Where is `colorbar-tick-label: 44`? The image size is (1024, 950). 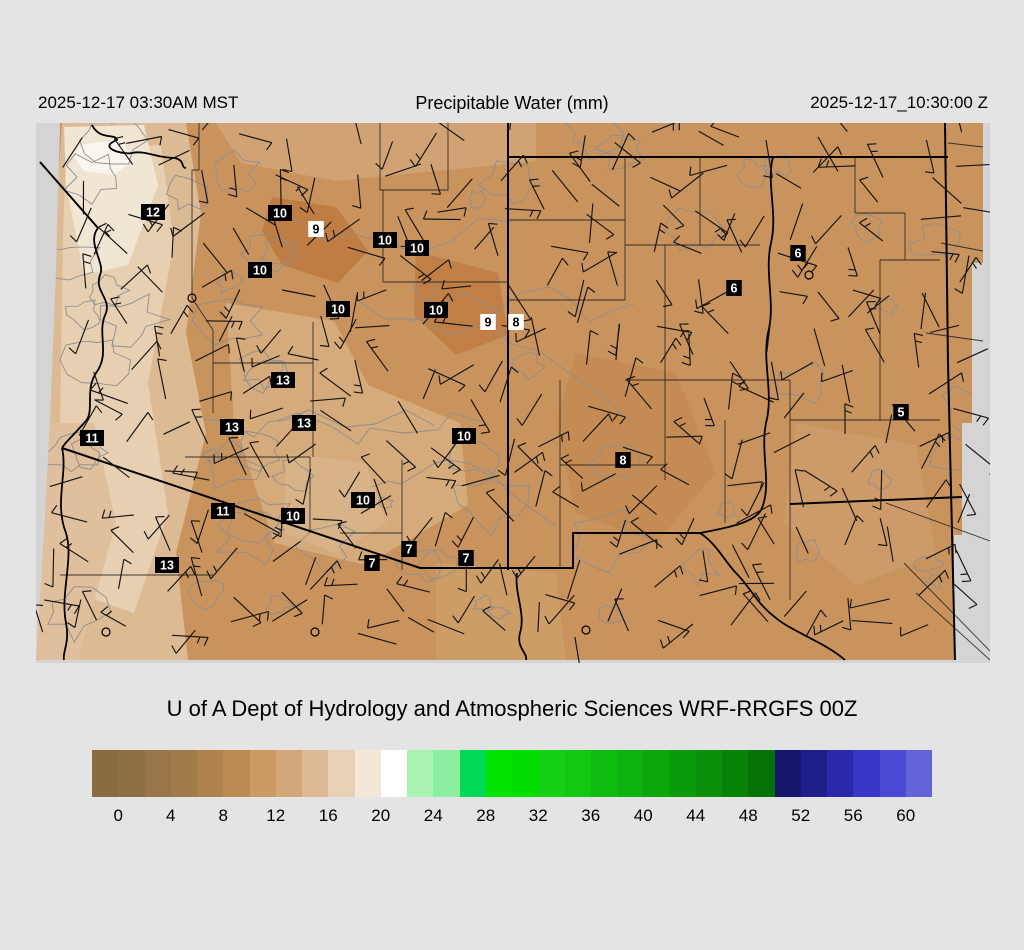
colorbar-tick-label: 44 is located at coordinates (696, 815).